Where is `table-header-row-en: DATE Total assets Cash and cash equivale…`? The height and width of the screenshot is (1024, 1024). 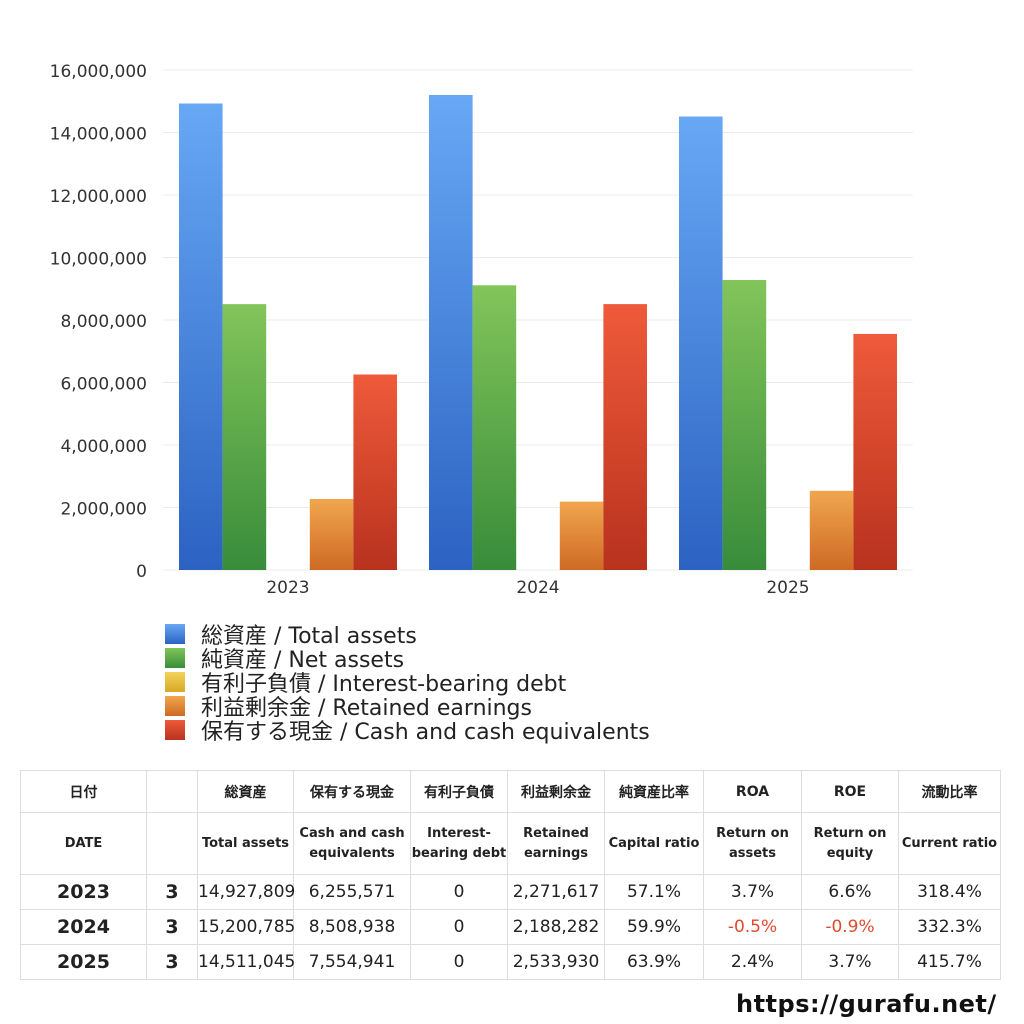
table-header-row-en: DATE Total assets Cash and cash equivale… is located at coordinates (510, 843).